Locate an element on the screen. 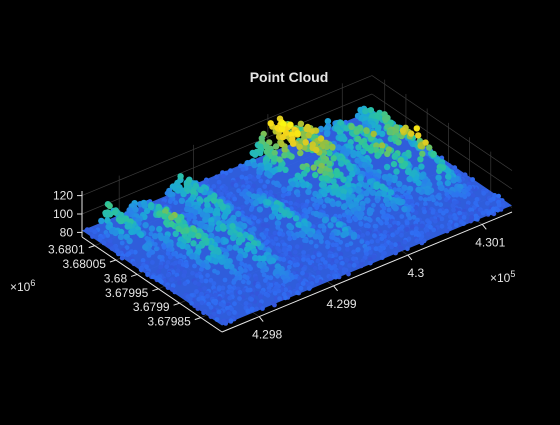 The image size is (560, 425). y-tick-label: 3.6799 is located at coordinates (151, 307).